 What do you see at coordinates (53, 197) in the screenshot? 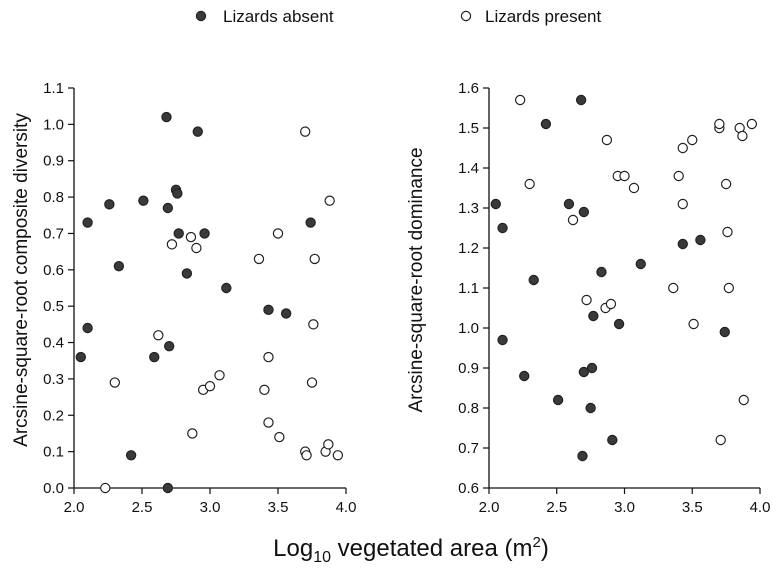
I see `left-ytick-label: 0.8` at bounding box center [53, 197].